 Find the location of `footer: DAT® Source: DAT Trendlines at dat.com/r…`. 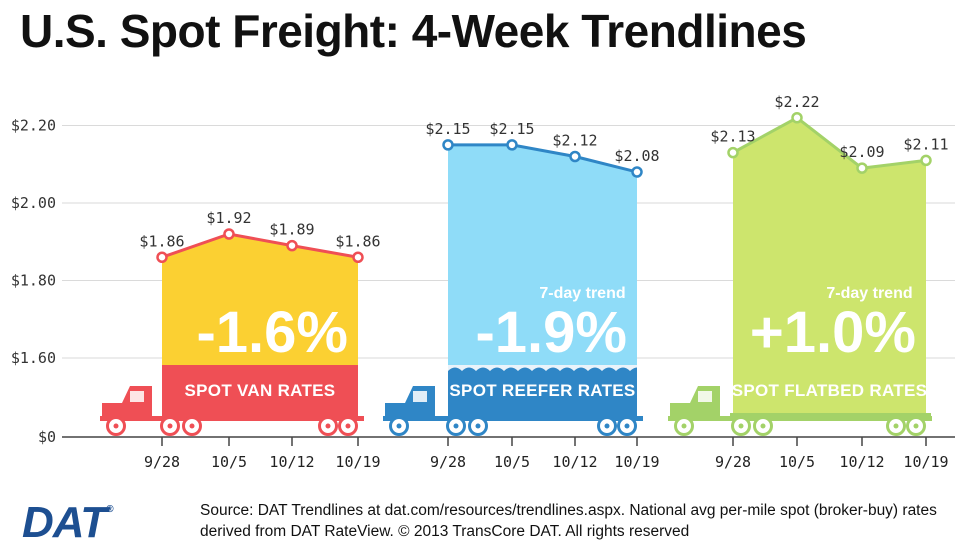

footer: DAT® Source: DAT Trendlines at dat.com/r… is located at coordinates (490, 522).